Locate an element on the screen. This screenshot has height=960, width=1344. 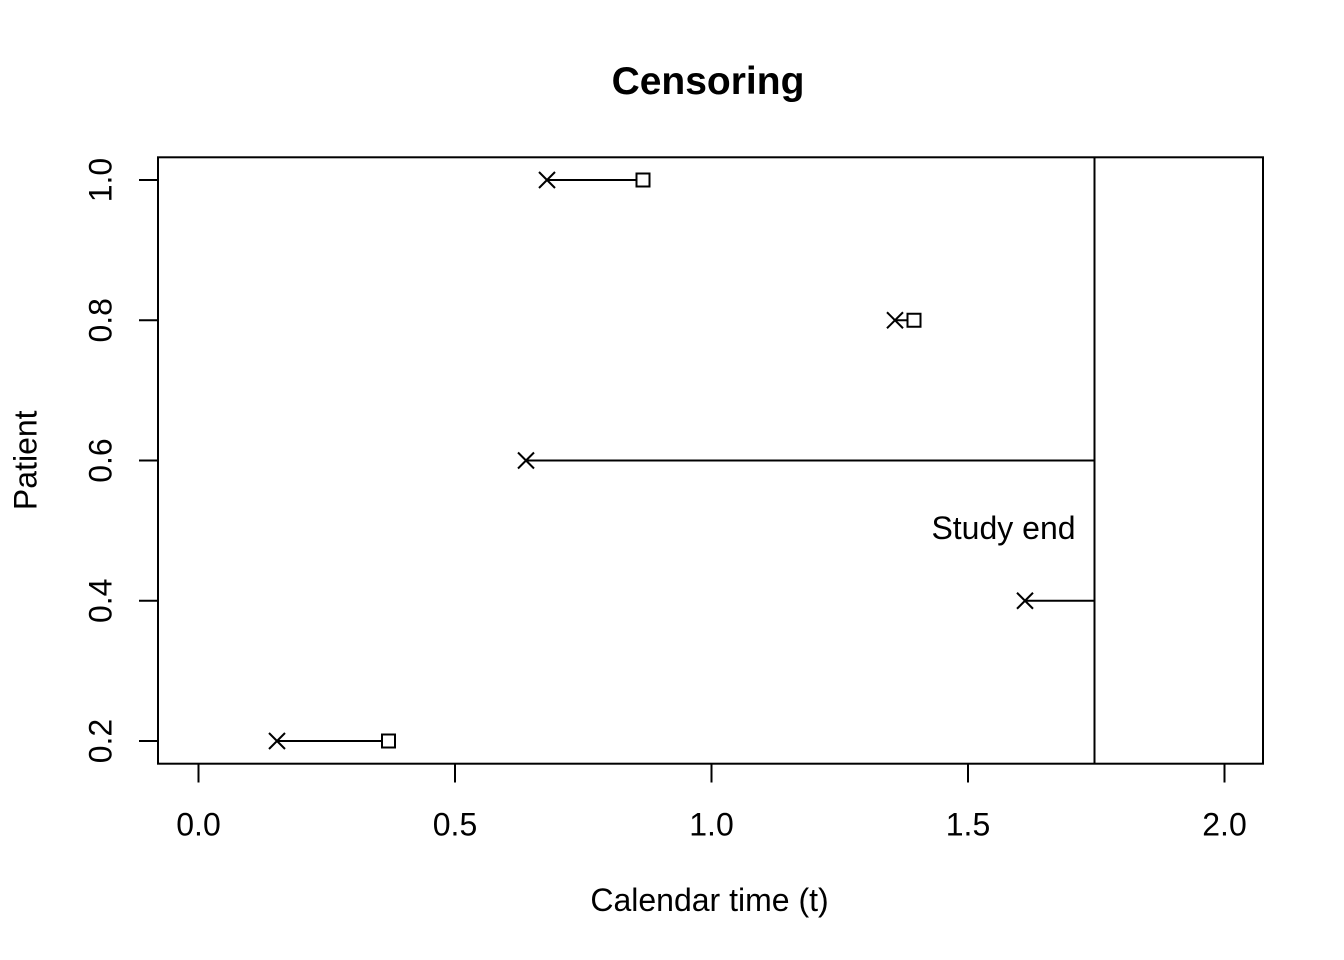
svg-text: 0.0 is located at coordinates (198, 825).